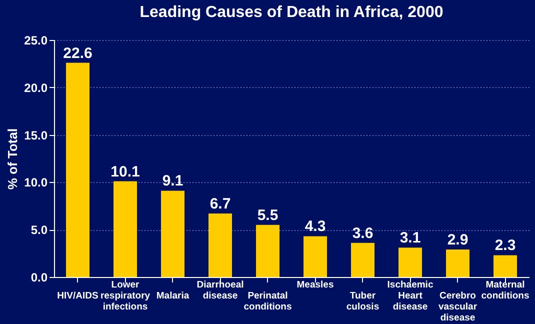 The height and width of the screenshot is (324, 535). I want to click on y-tick-label: 5.0, so click(39, 230).